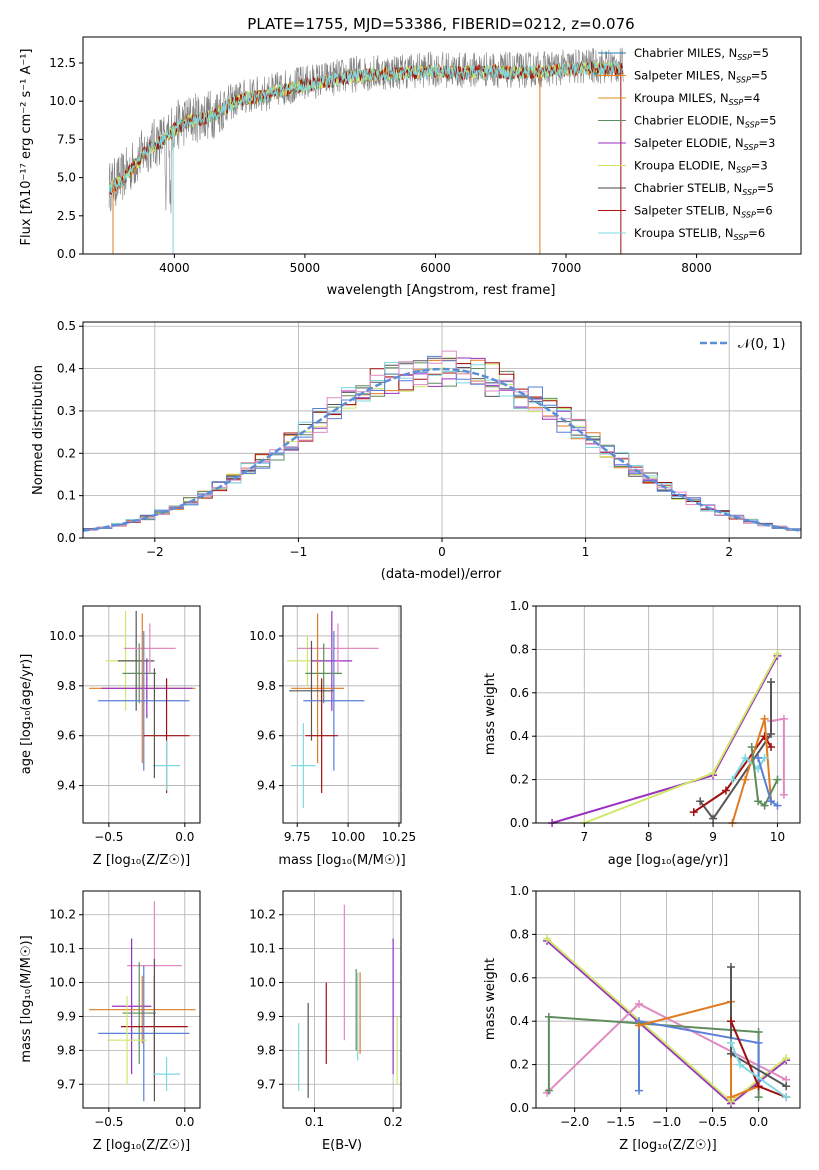 The image size is (819, 1170). What do you see at coordinates (441, 290) in the screenshot?
I see `spectrum-xlabel: wavelength [Angstrom, rest frame]` at bounding box center [441, 290].